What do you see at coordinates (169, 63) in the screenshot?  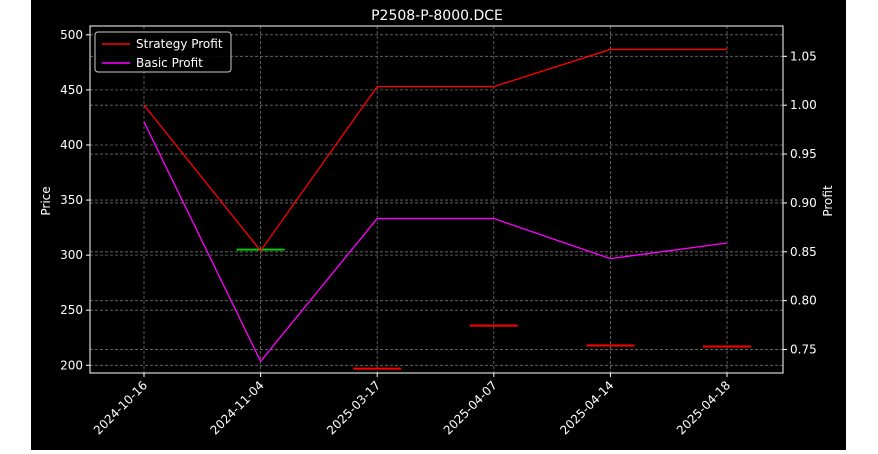 I see `legend-label: Basic Profit` at bounding box center [169, 63].